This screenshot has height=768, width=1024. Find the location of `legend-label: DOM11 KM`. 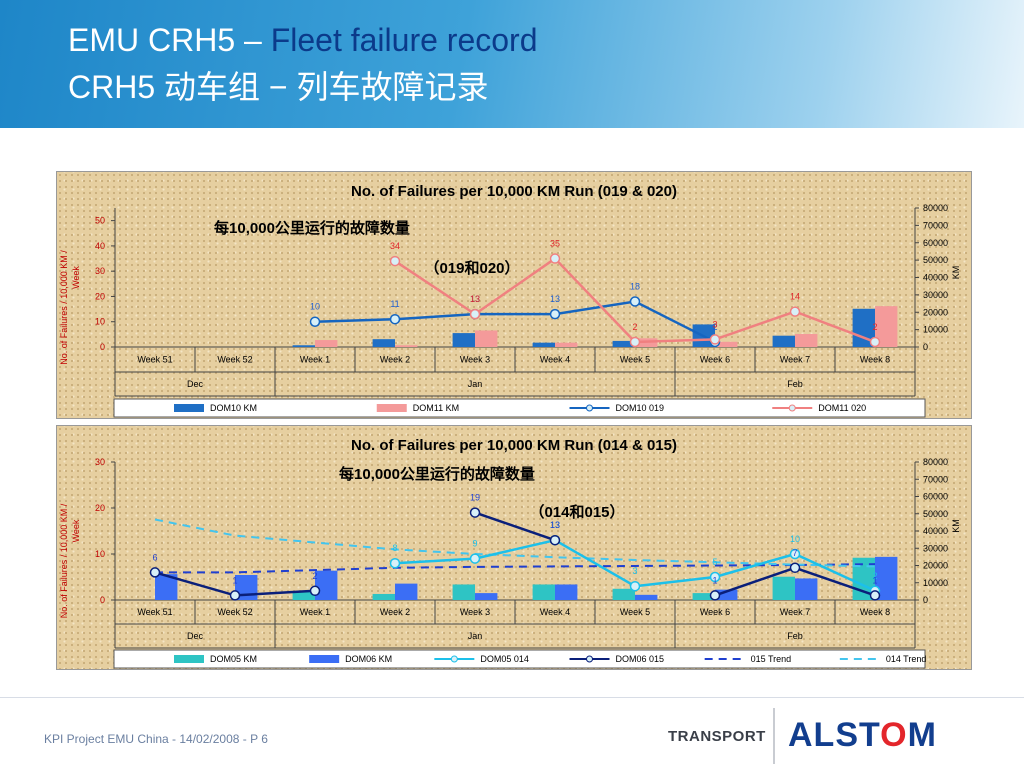

legend-label: DOM11 KM is located at coordinates (436, 408).